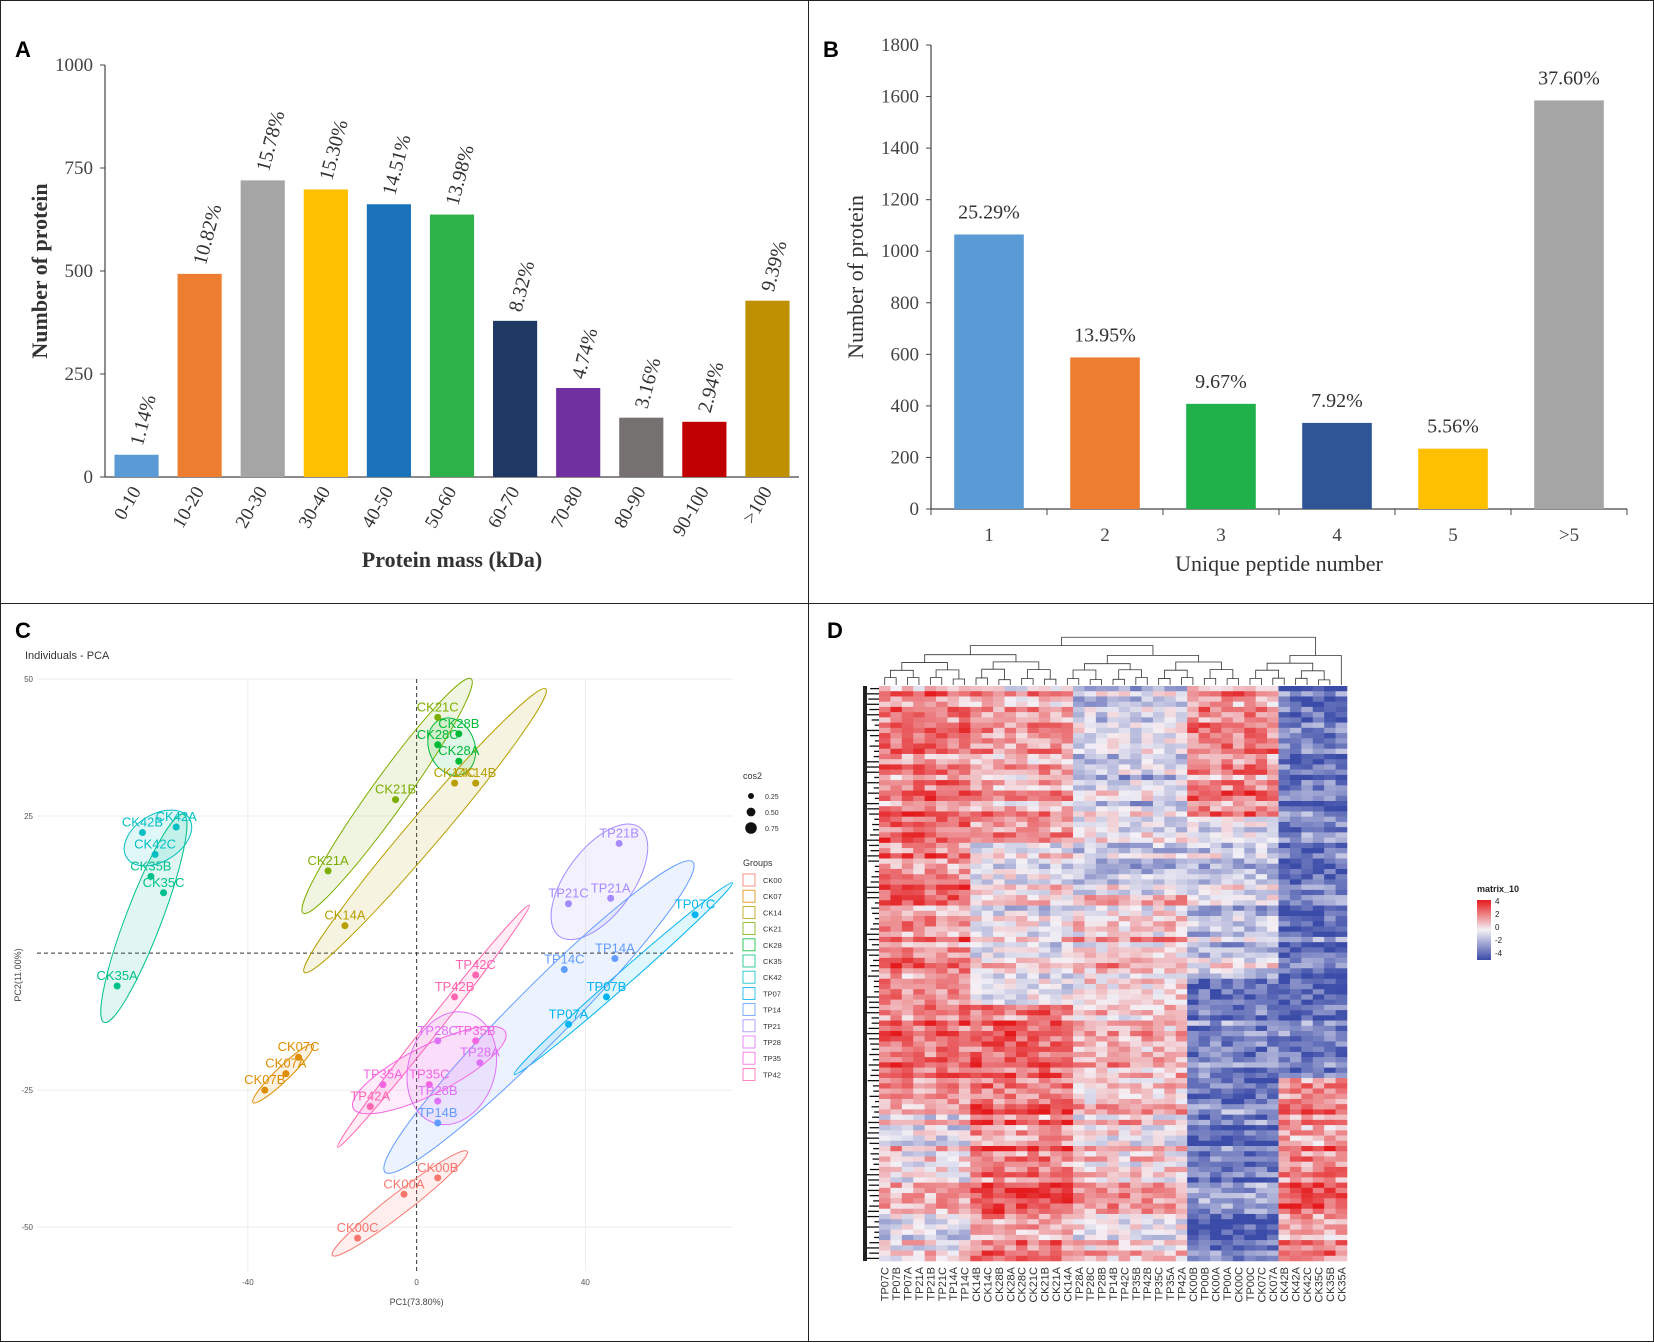 The height and width of the screenshot is (1343, 1654). I want to click on column-dendrogram-branch, so click(1324, 682).